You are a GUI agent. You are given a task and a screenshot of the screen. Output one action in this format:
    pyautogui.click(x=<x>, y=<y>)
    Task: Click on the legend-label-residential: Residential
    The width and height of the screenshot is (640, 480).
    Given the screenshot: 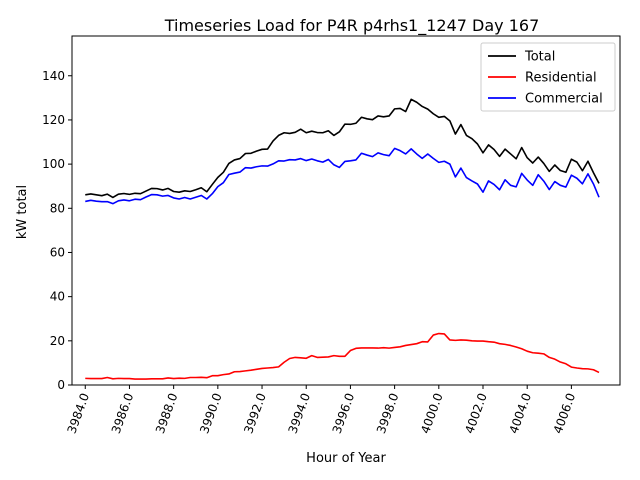 What is the action you would take?
    pyautogui.click(x=561, y=78)
    